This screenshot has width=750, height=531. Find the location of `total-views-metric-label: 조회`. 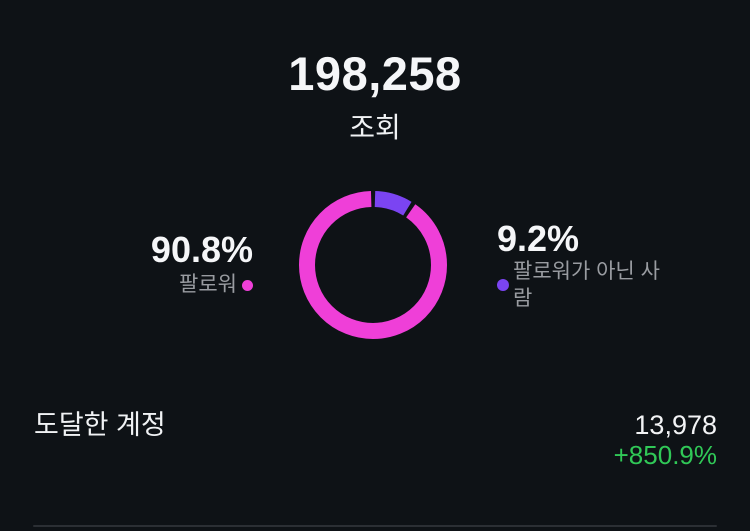

total-views-metric-label: 조회 is located at coordinates (375, 127).